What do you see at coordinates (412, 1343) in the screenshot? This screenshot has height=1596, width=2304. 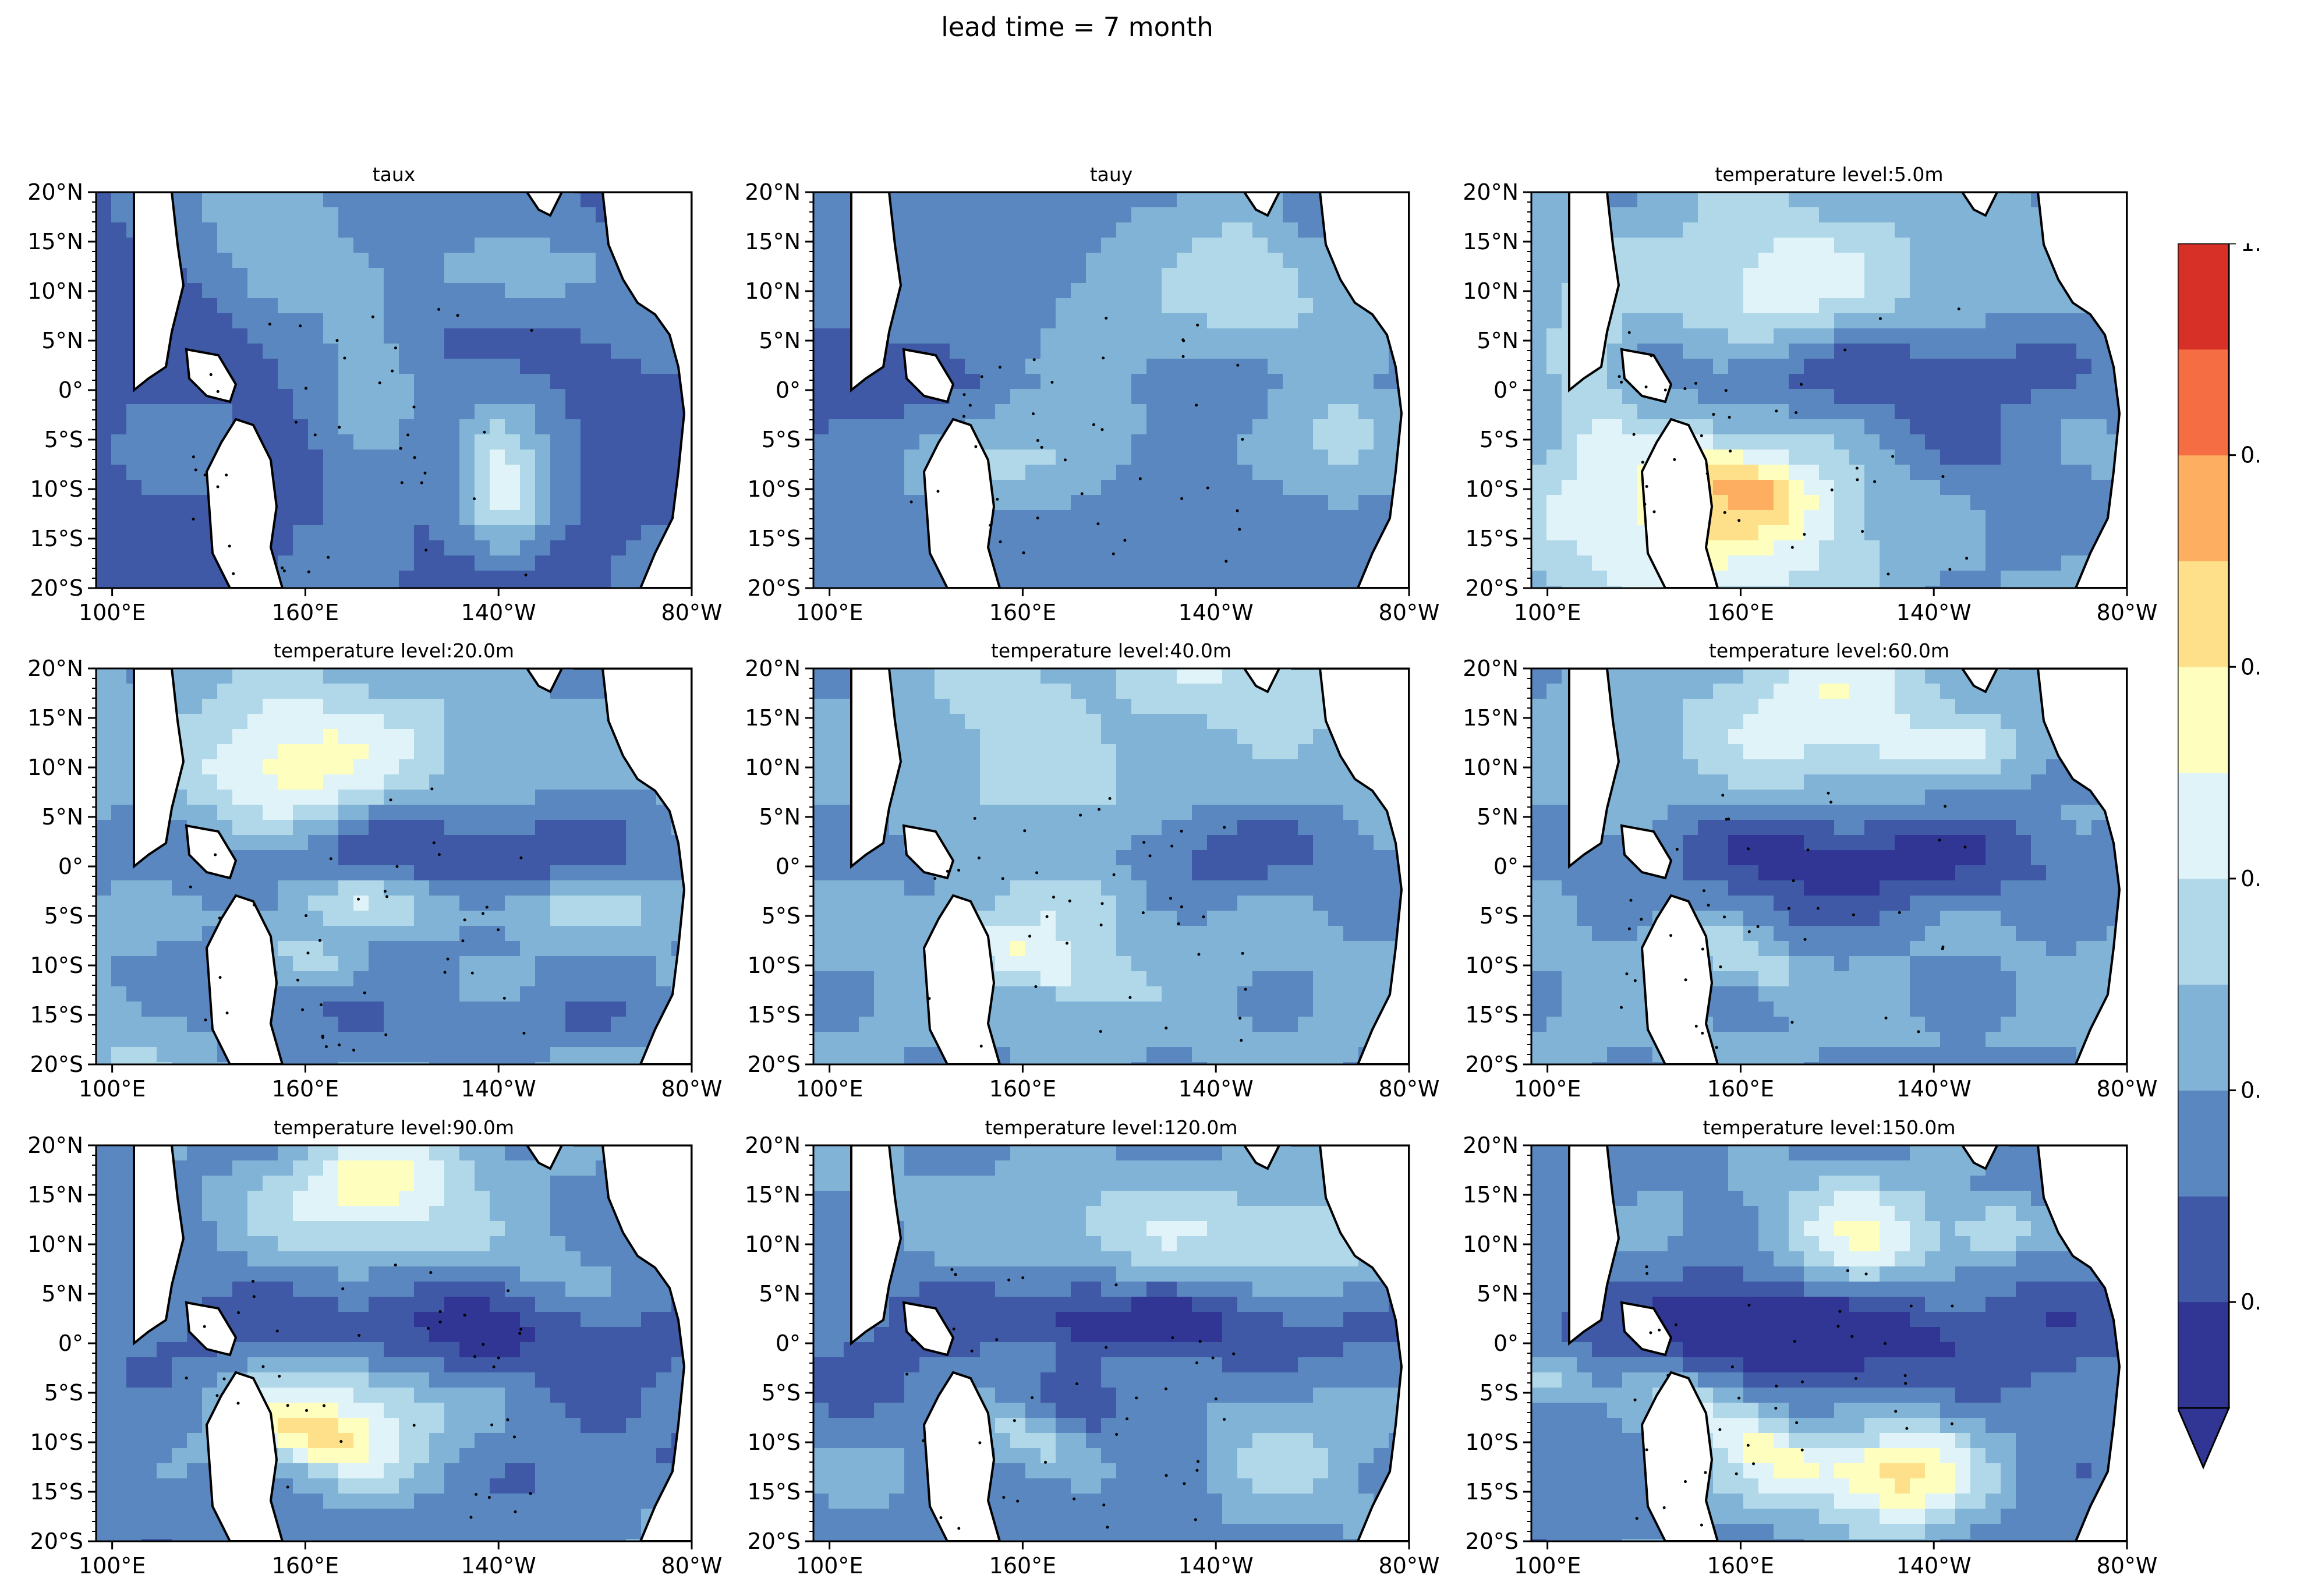 I see `land-layer` at bounding box center [412, 1343].